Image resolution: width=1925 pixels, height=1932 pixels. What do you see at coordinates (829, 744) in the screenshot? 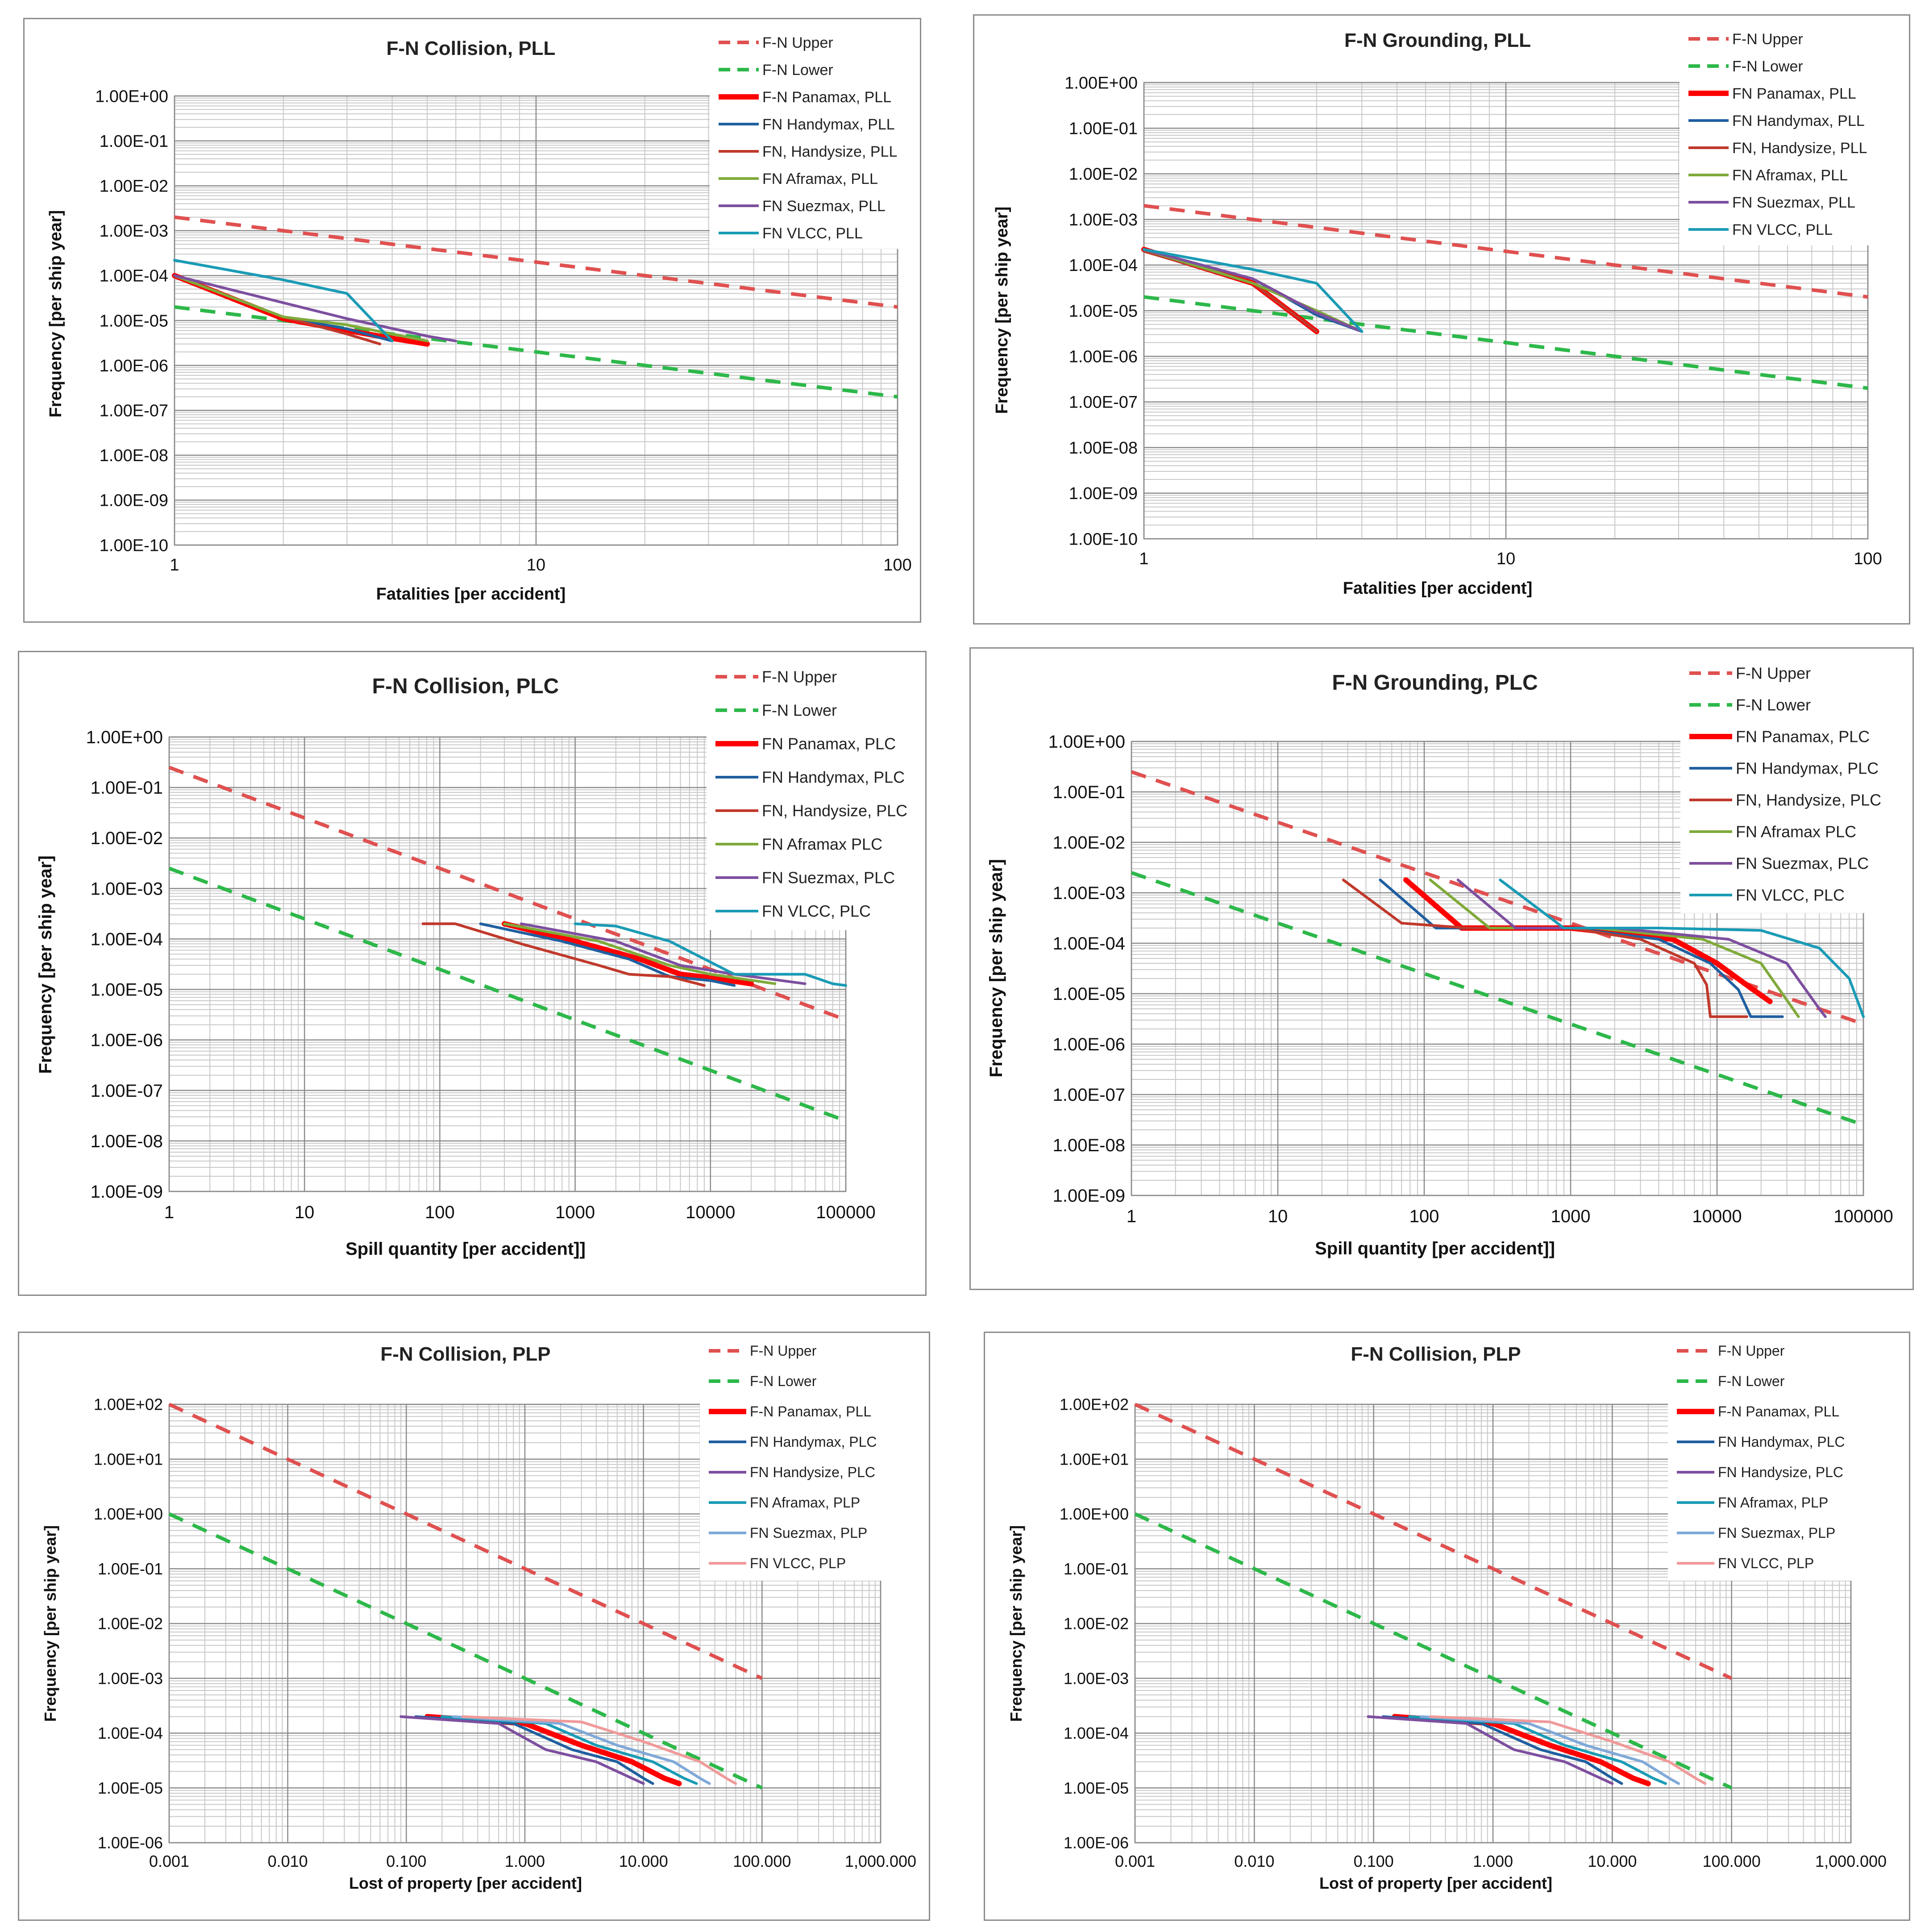
I see `legend-label: FN Panamax, PLC` at bounding box center [829, 744].